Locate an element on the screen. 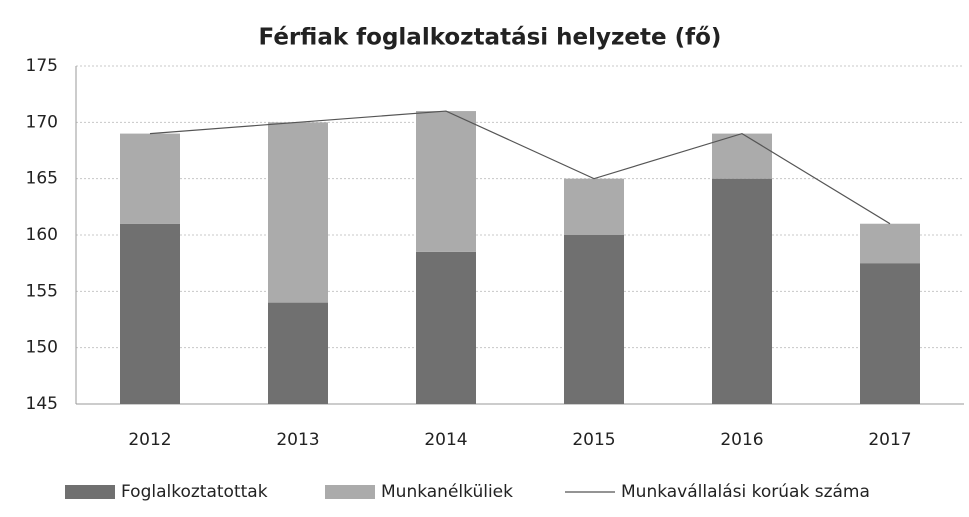 The image size is (969, 517). x-tick-label: 2016 is located at coordinates (741, 440).